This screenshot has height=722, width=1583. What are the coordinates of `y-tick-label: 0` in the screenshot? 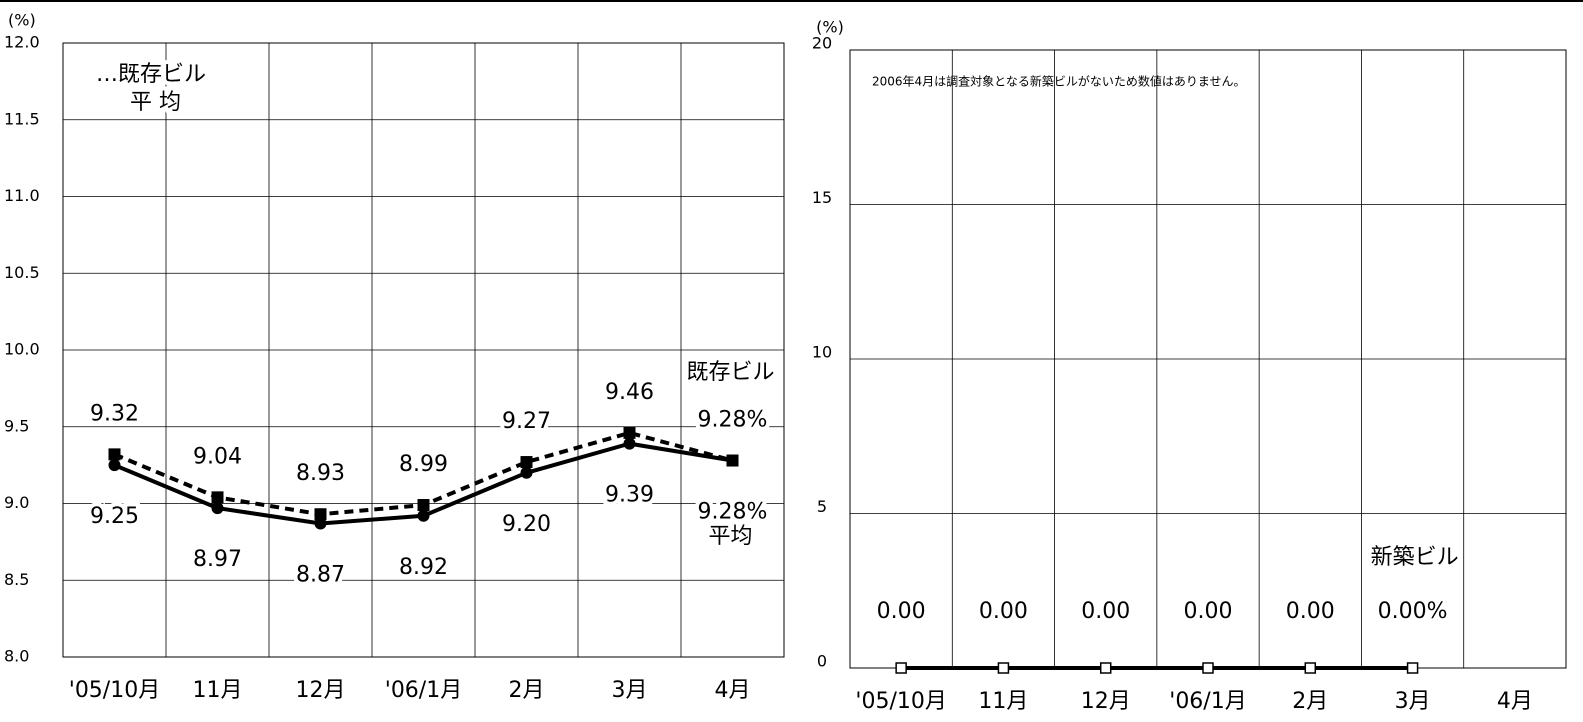 It's located at (822, 661).